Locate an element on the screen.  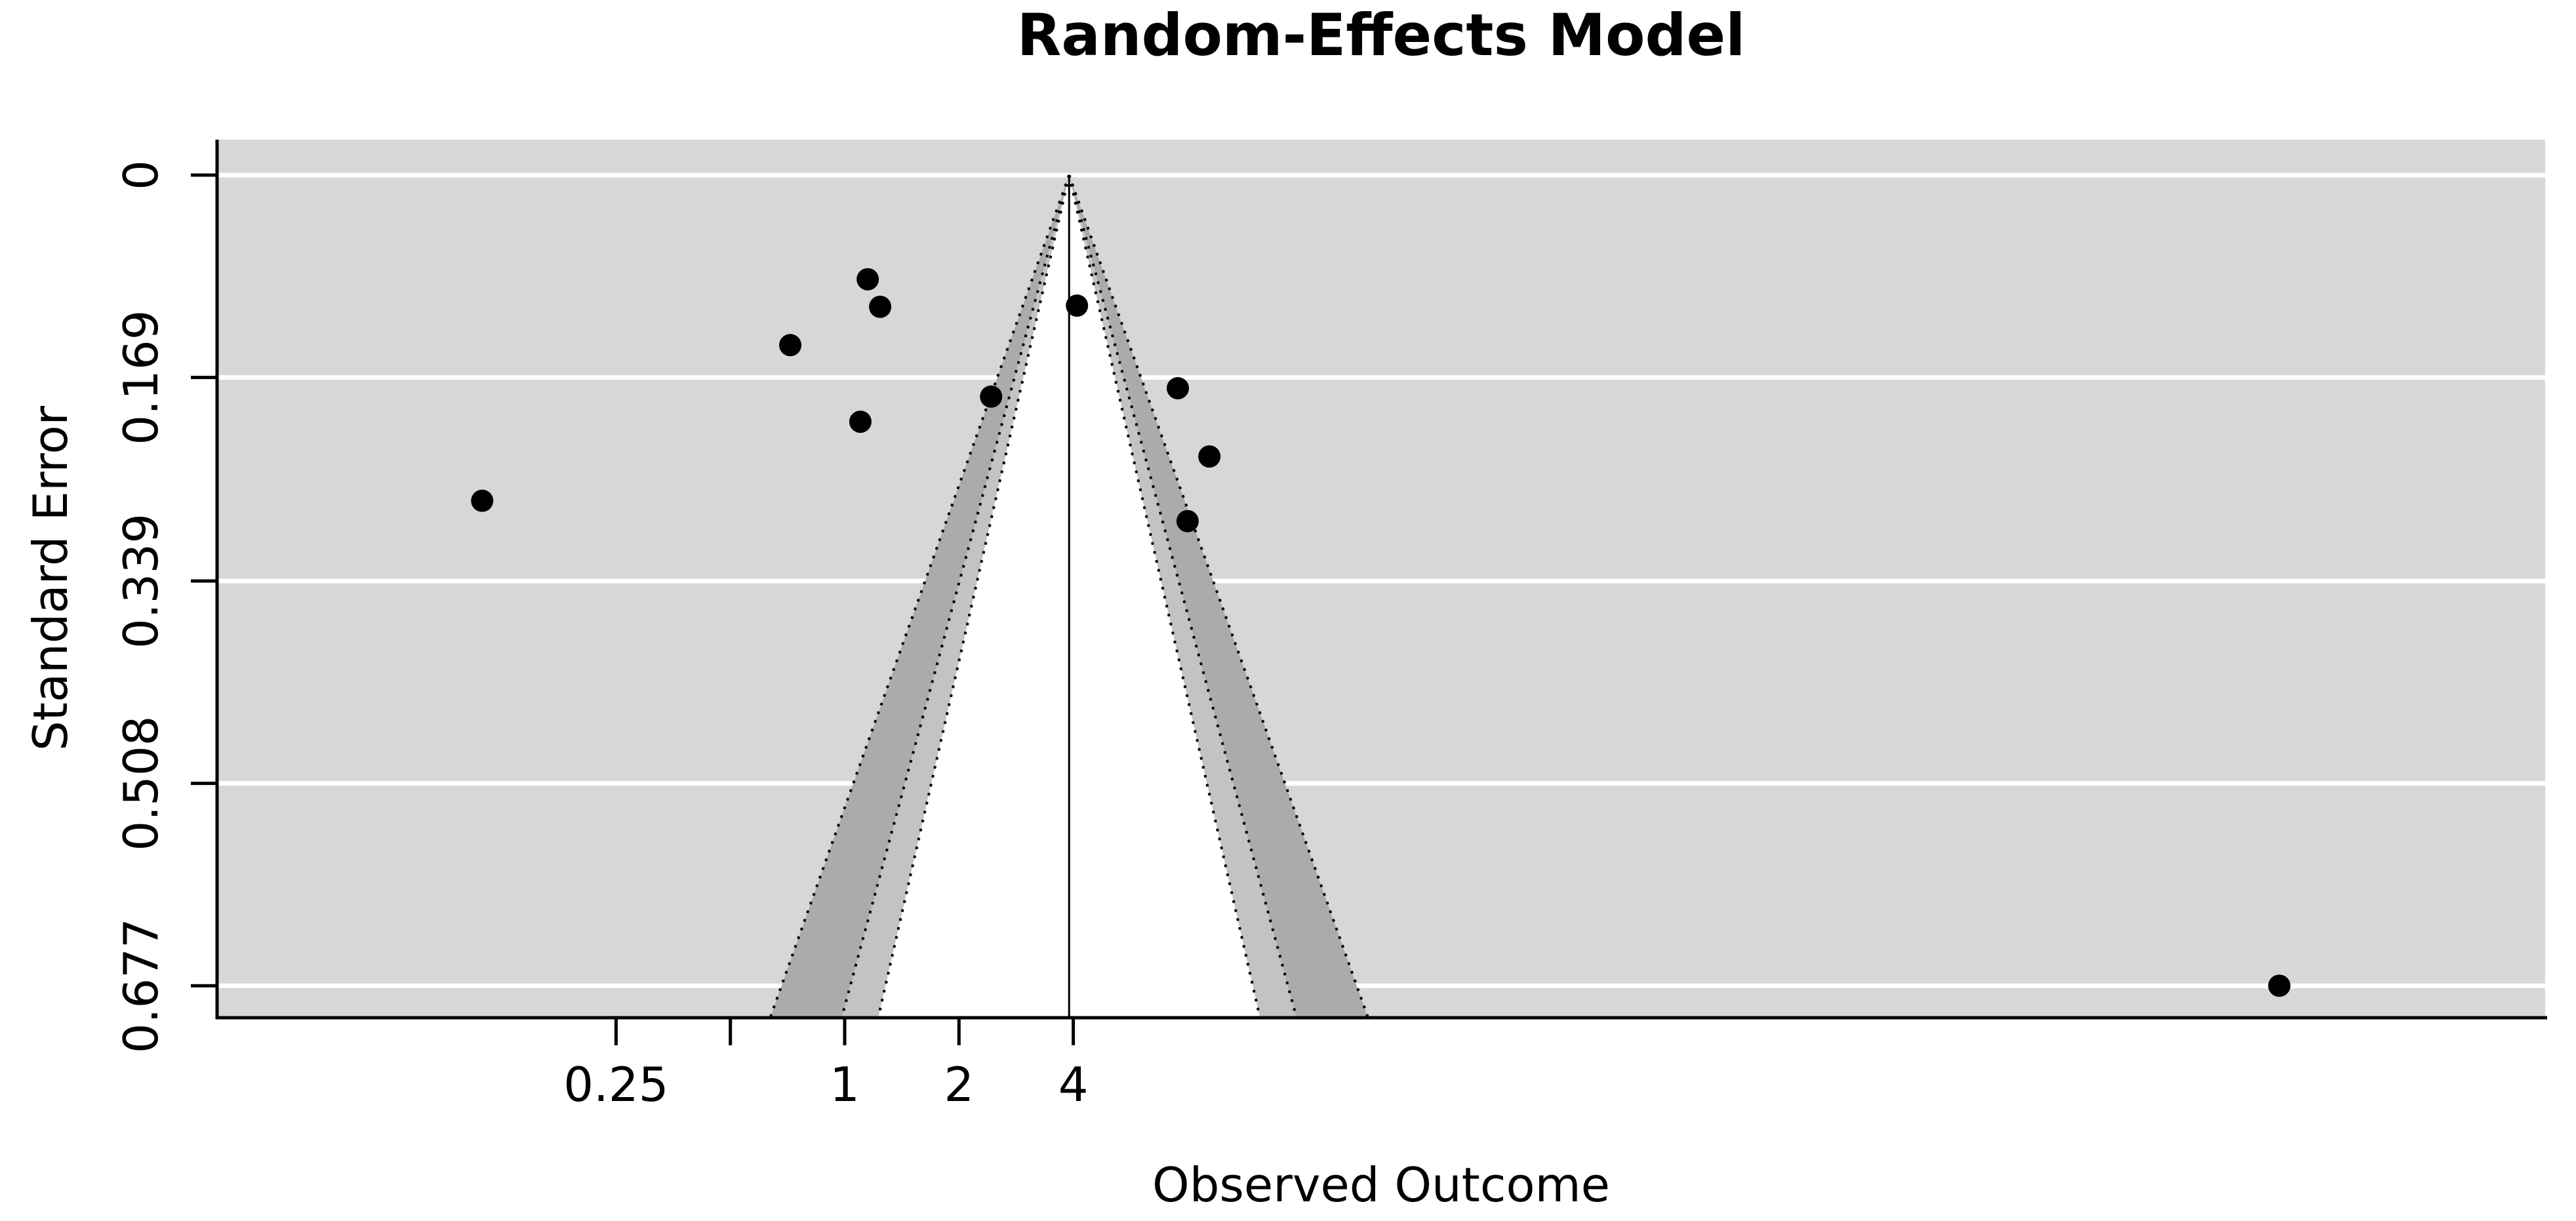
chart-title: Random-Effects Model is located at coordinates (1381, 35).